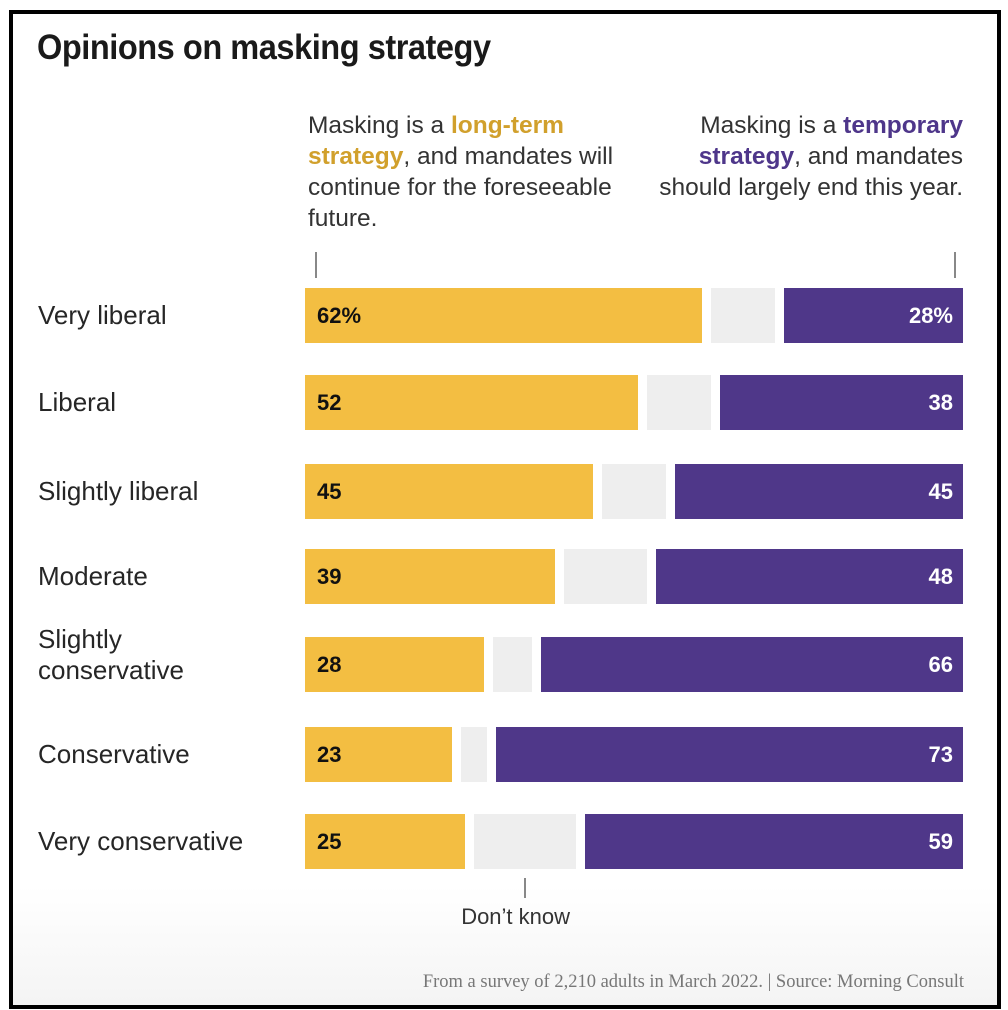  What do you see at coordinates (379, 125) in the screenshot?
I see `legend-long-term-prefix: Masking is a` at bounding box center [379, 125].